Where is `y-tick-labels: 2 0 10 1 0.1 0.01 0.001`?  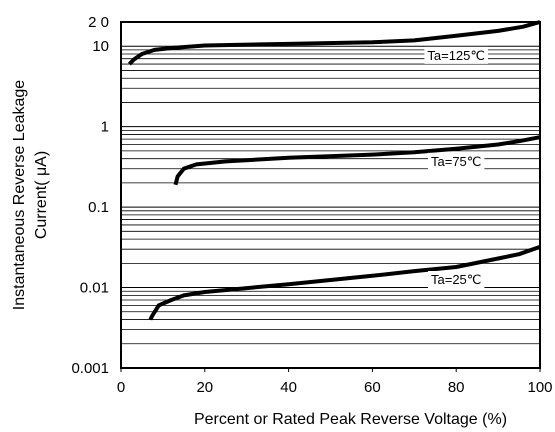 y-tick-labels: 2 0 10 1 0.1 0.01 0.001 is located at coordinates (90, 195).